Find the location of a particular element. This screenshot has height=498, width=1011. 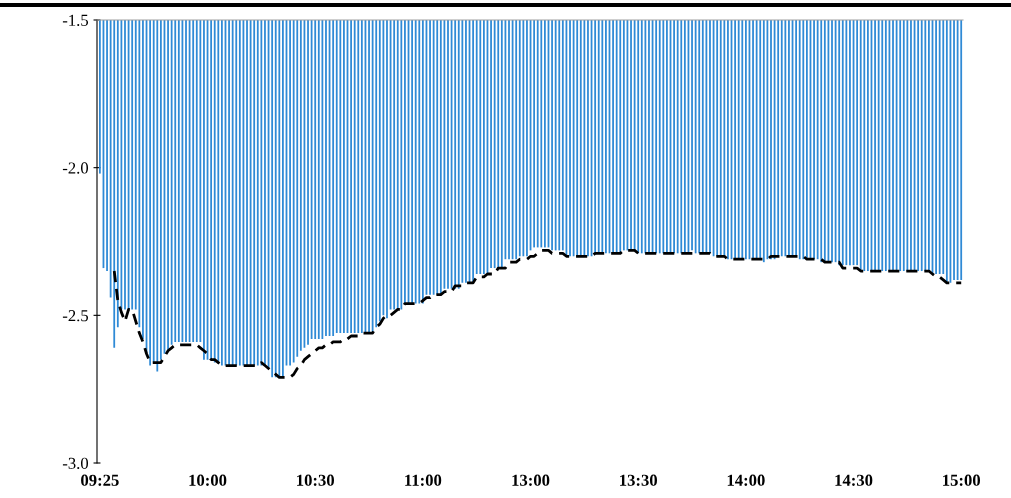

y-tick-label: -3.0 is located at coordinates (75, 463).